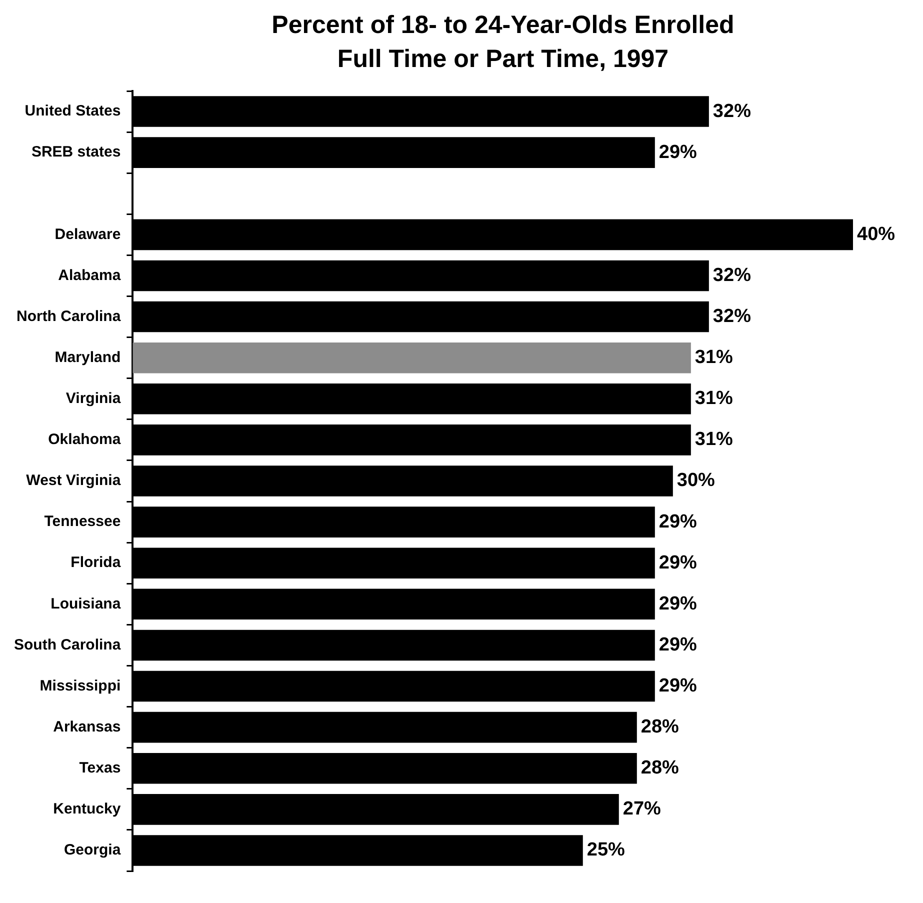  Describe the element at coordinates (96, 563) in the screenshot. I see `y-tick-label: Florida` at that location.